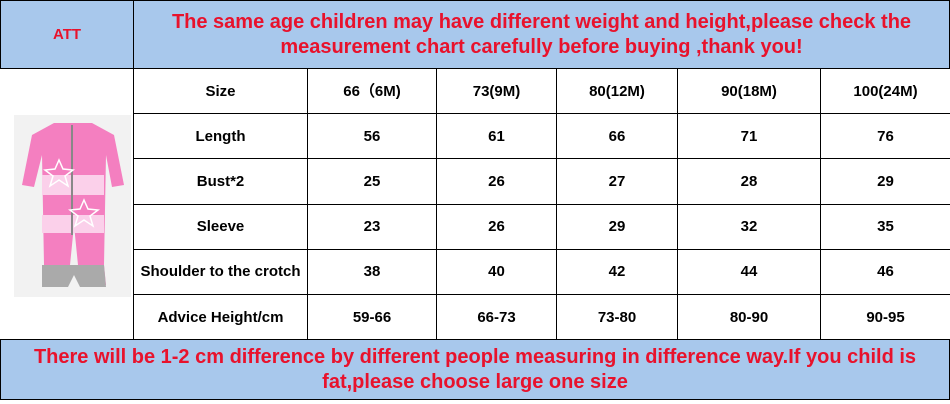  What do you see at coordinates (372, 226) in the screenshot?
I see `table-cell: 23` at bounding box center [372, 226].